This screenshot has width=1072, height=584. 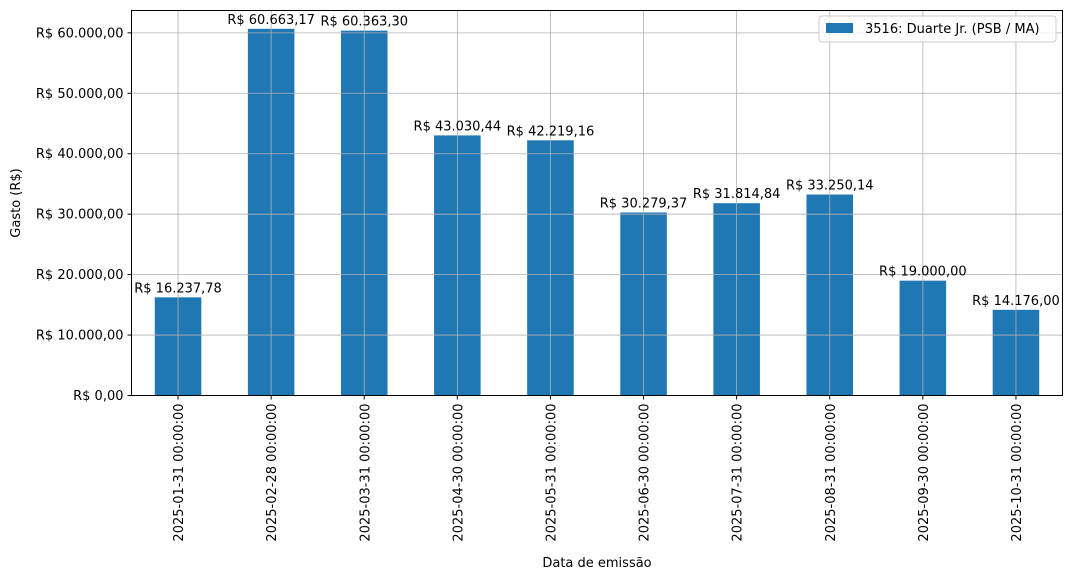 I want to click on bar-value-label: R$ 30.279,37, so click(x=644, y=203).